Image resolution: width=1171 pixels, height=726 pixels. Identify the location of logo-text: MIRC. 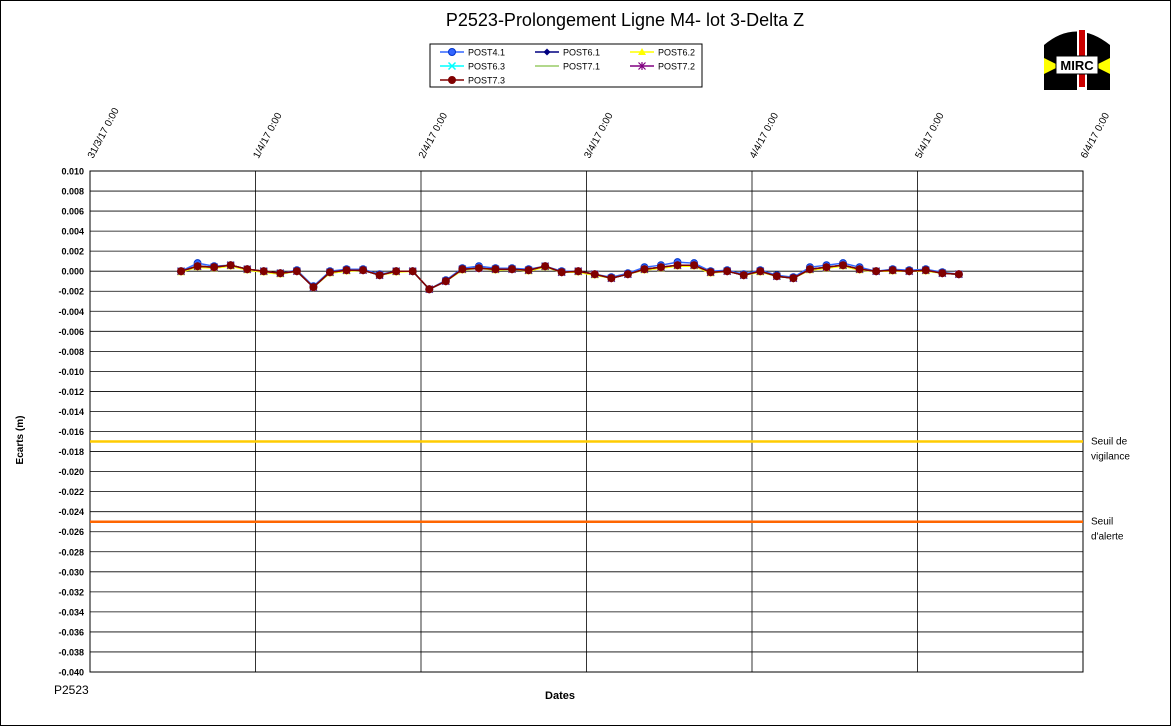
(1077, 65).